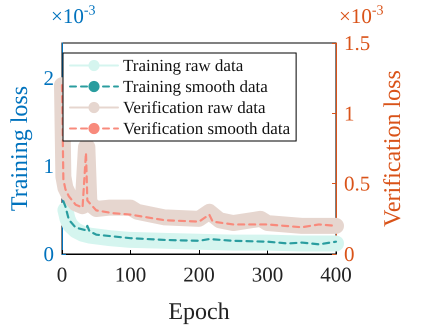 Image resolution: width=426 pixels, height=331 pixels. I want to click on x-axis-title: Epoch, so click(199, 312).